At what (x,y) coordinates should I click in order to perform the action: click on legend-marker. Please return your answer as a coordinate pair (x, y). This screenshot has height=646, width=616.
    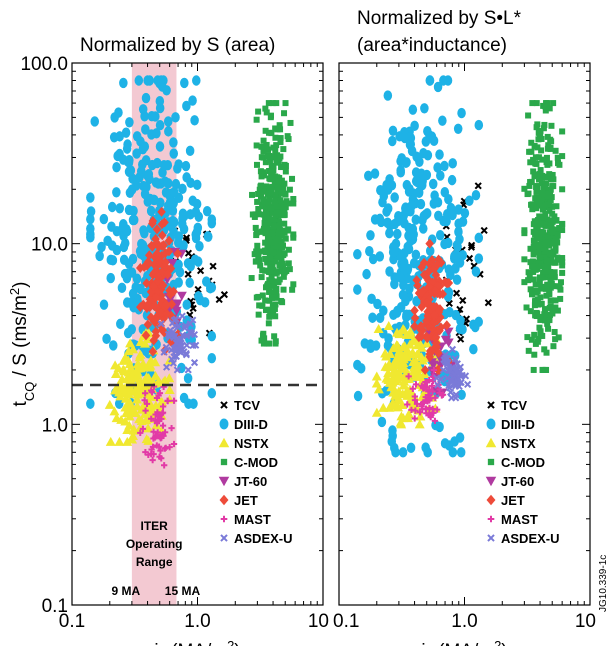
    Looking at the image, I should click on (491, 462).